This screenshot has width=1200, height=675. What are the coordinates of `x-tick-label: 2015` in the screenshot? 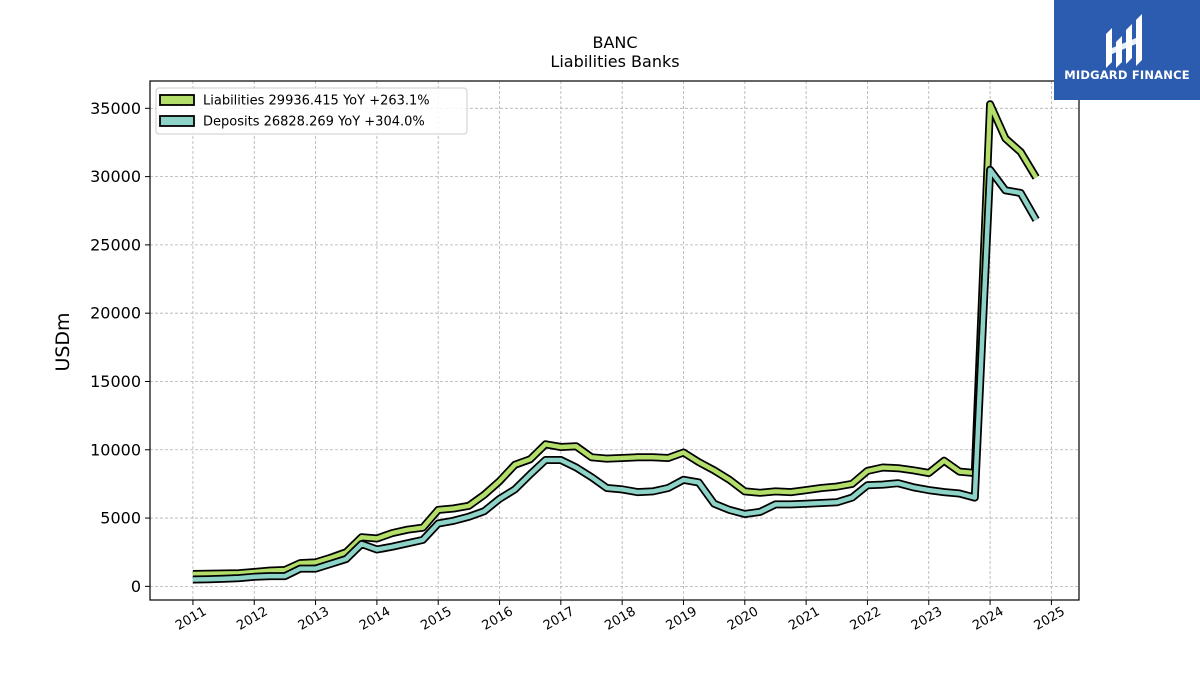 It's located at (436, 619).